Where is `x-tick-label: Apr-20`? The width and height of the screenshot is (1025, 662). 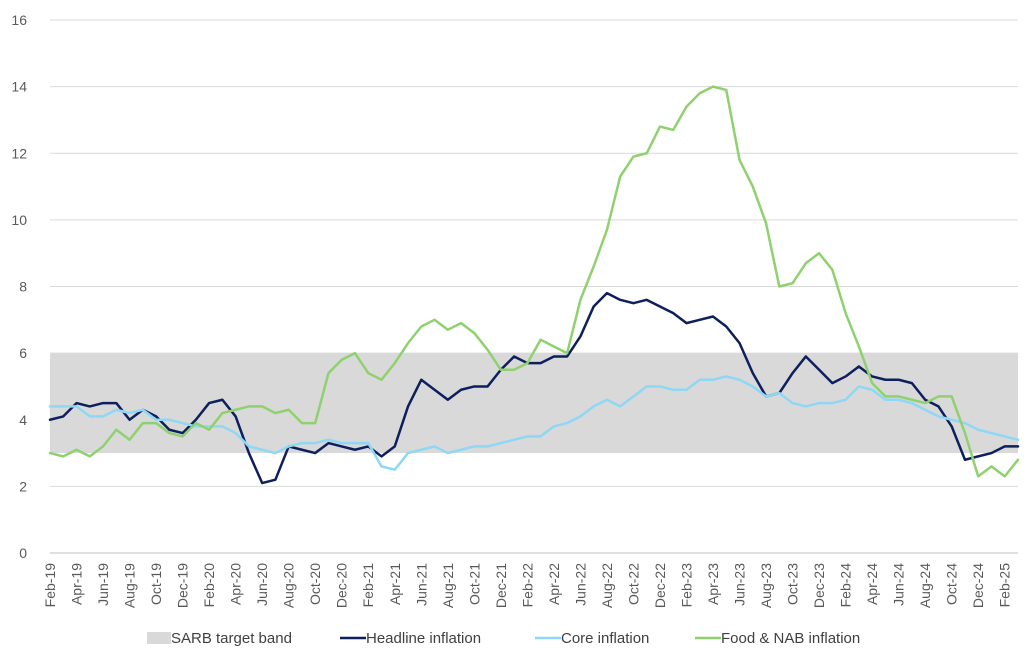 x-tick-label: Apr-20 is located at coordinates (236, 584).